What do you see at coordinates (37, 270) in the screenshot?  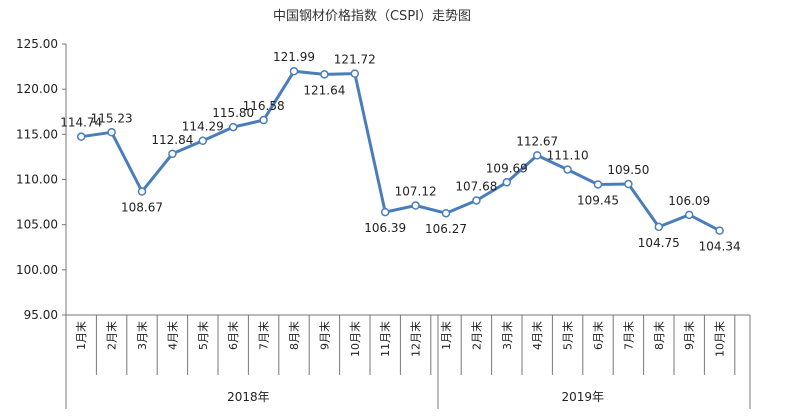 I see `y-tick-label: 100.00` at bounding box center [37, 270].